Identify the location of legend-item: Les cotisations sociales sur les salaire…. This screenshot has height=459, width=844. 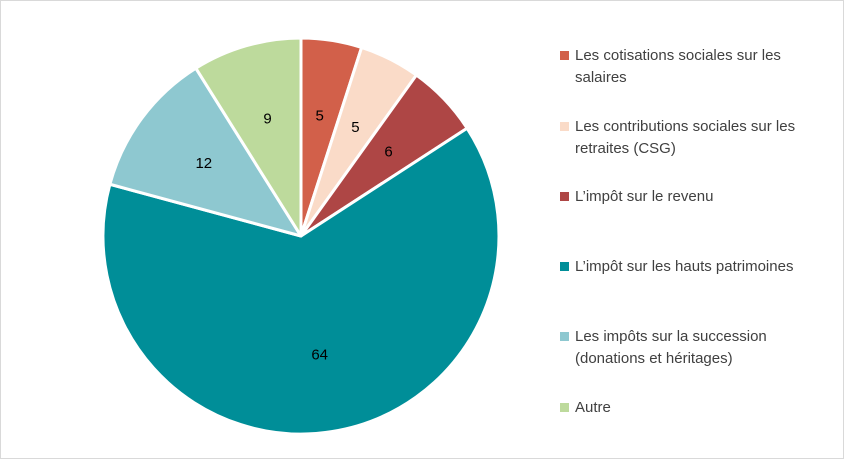
(690, 67).